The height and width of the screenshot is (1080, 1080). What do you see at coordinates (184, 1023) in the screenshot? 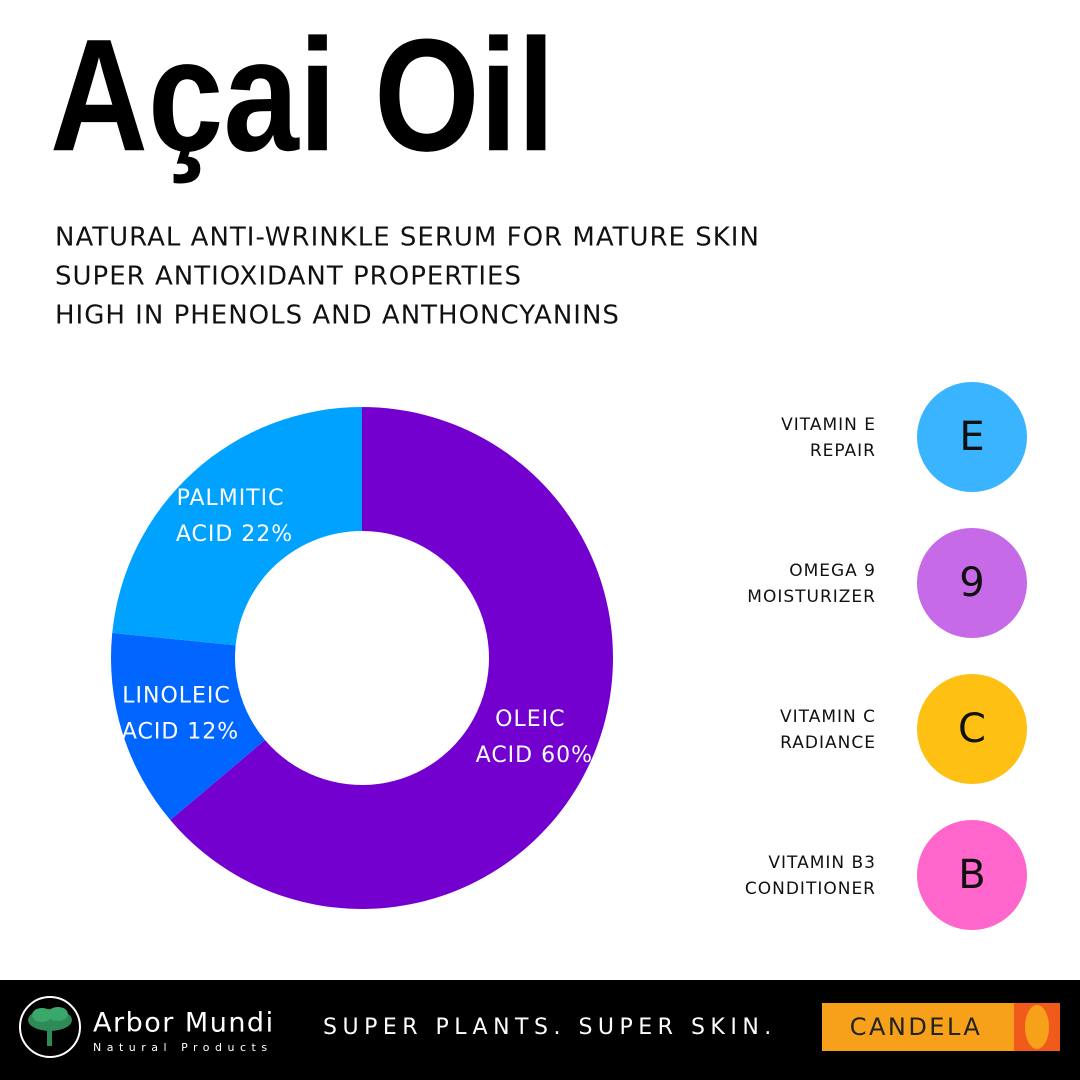
I see `brand-name: Arbor Mundi` at bounding box center [184, 1023].